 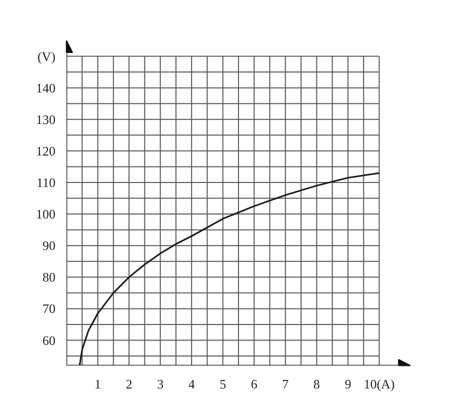 I want to click on y-tick-label: 70, so click(x=49, y=308).